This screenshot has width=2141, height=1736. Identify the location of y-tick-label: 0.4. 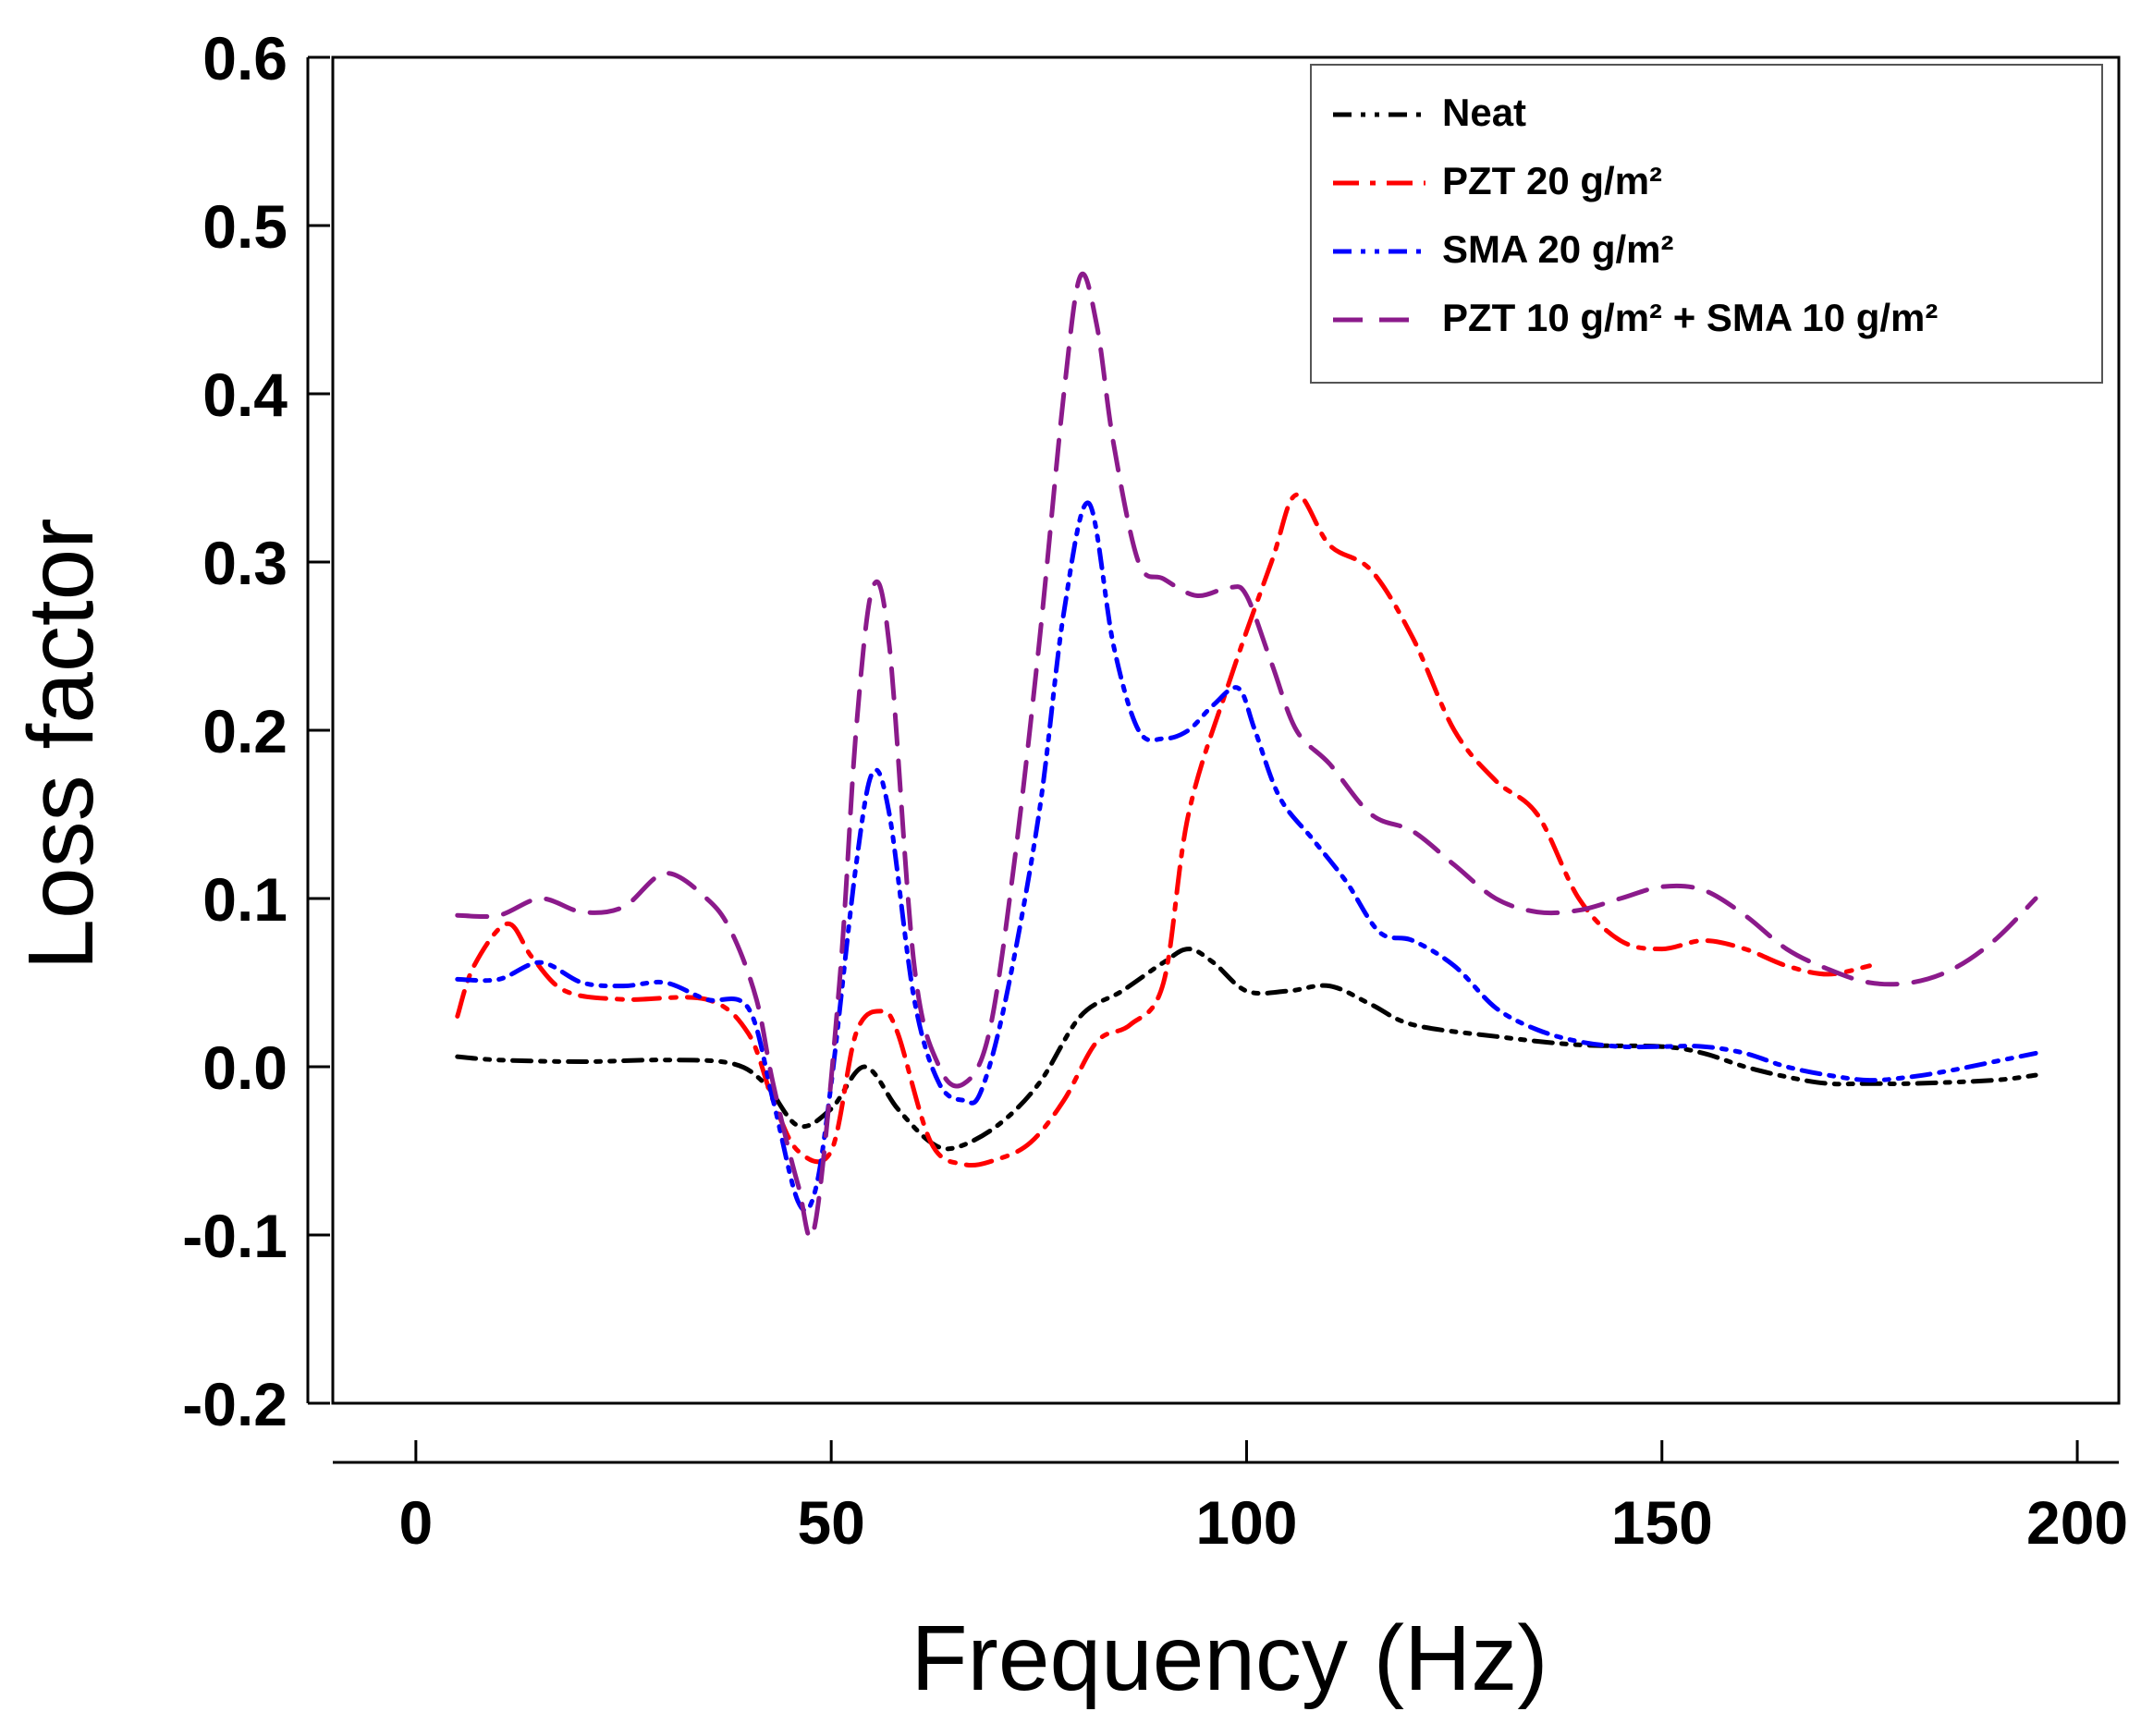
(245, 395).